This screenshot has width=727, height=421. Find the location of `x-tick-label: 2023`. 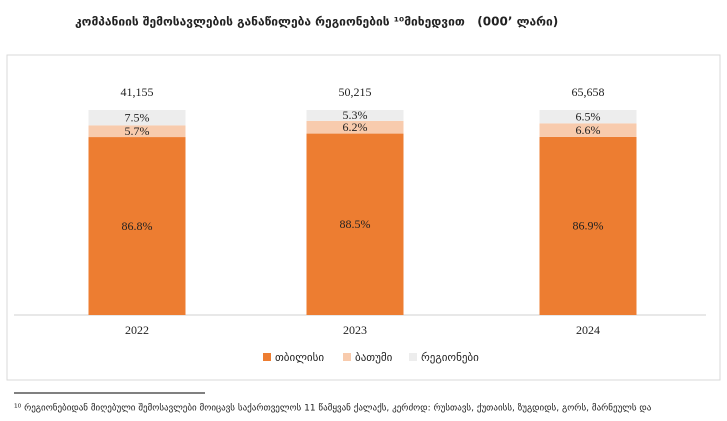

x-tick-label: 2023 is located at coordinates (355, 330).